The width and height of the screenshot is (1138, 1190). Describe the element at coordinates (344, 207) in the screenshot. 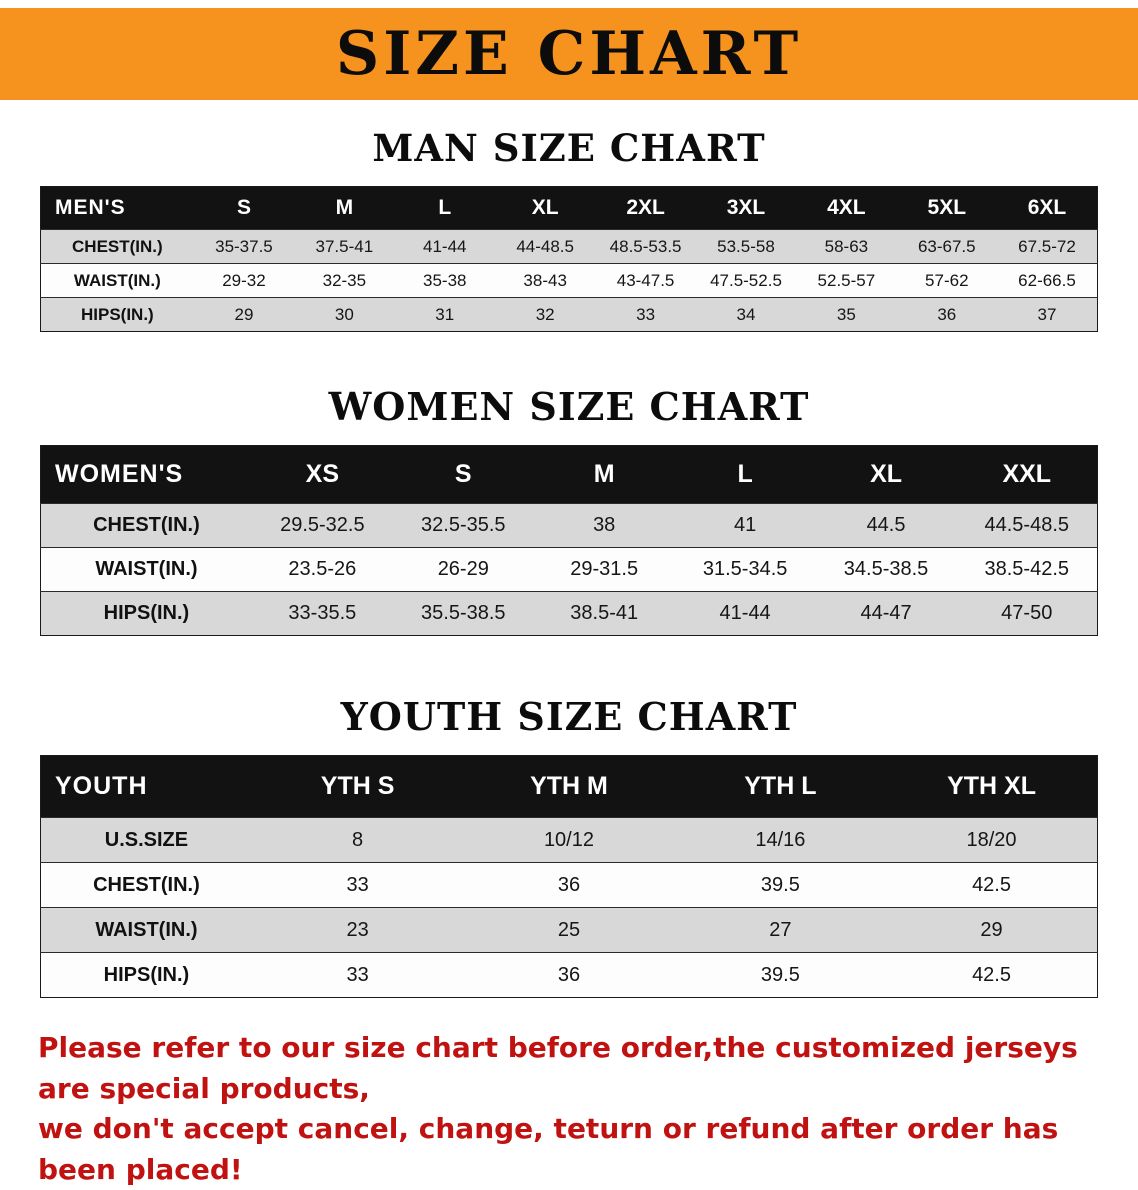

I see `size-column-header: M` at that location.